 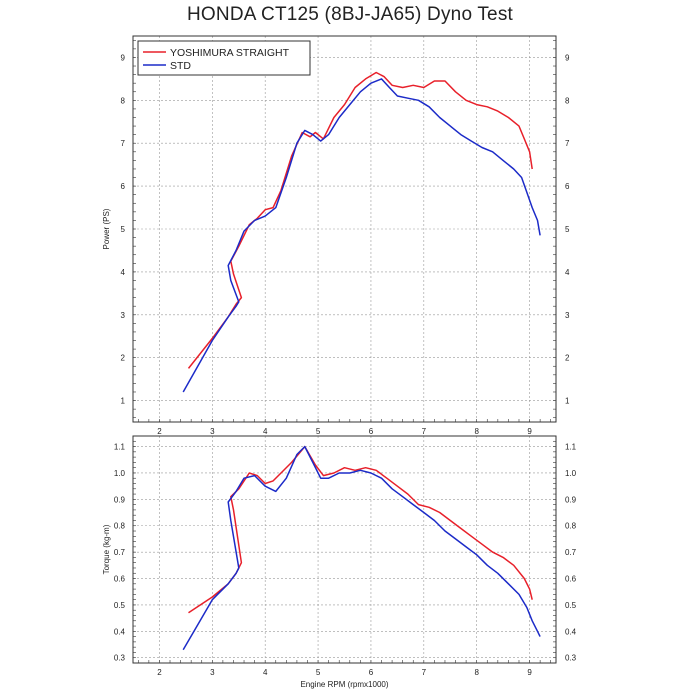 What do you see at coordinates (120, 552) in the screenshot?
I see `torque-ytick-label-left: 0.7` at bounding box center [120, 552].